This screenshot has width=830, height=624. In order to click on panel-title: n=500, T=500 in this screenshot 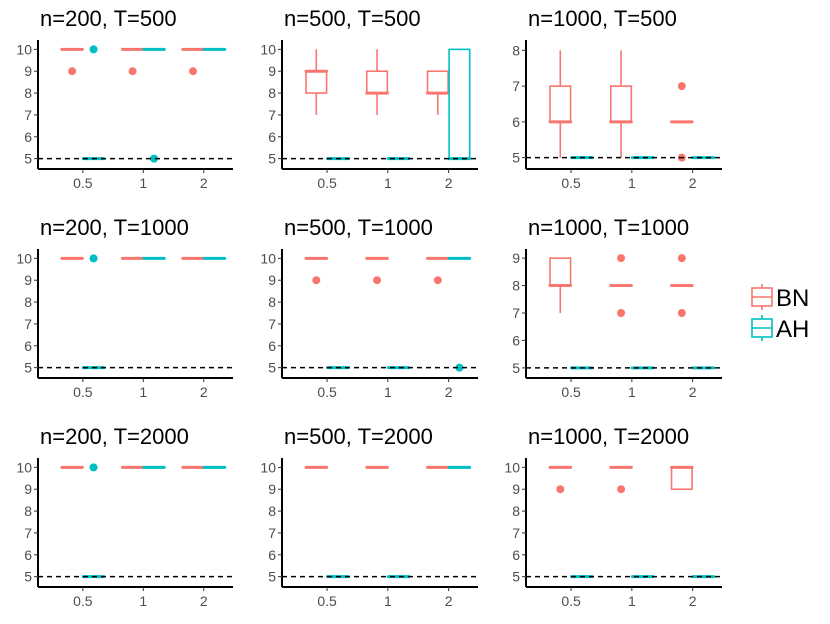, I will do `click(352, 18)`.